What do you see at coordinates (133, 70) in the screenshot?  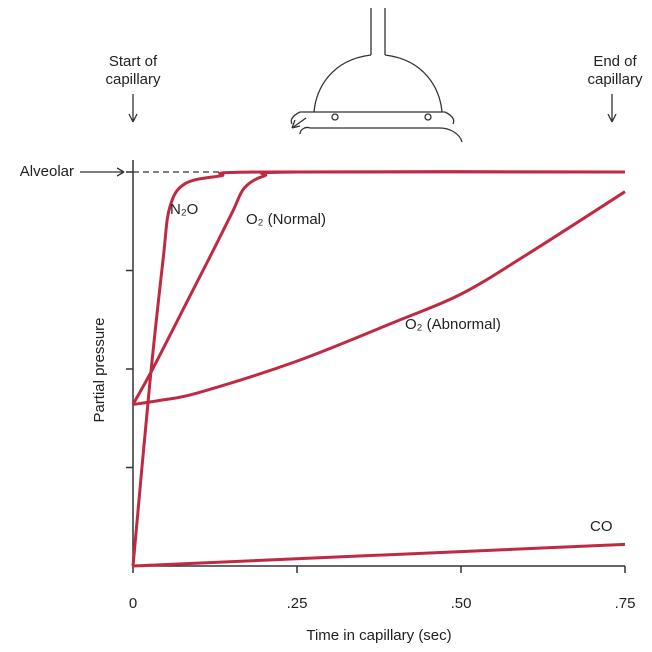 I see `start-label: Start of capillary` at bounding box center [133, 70].